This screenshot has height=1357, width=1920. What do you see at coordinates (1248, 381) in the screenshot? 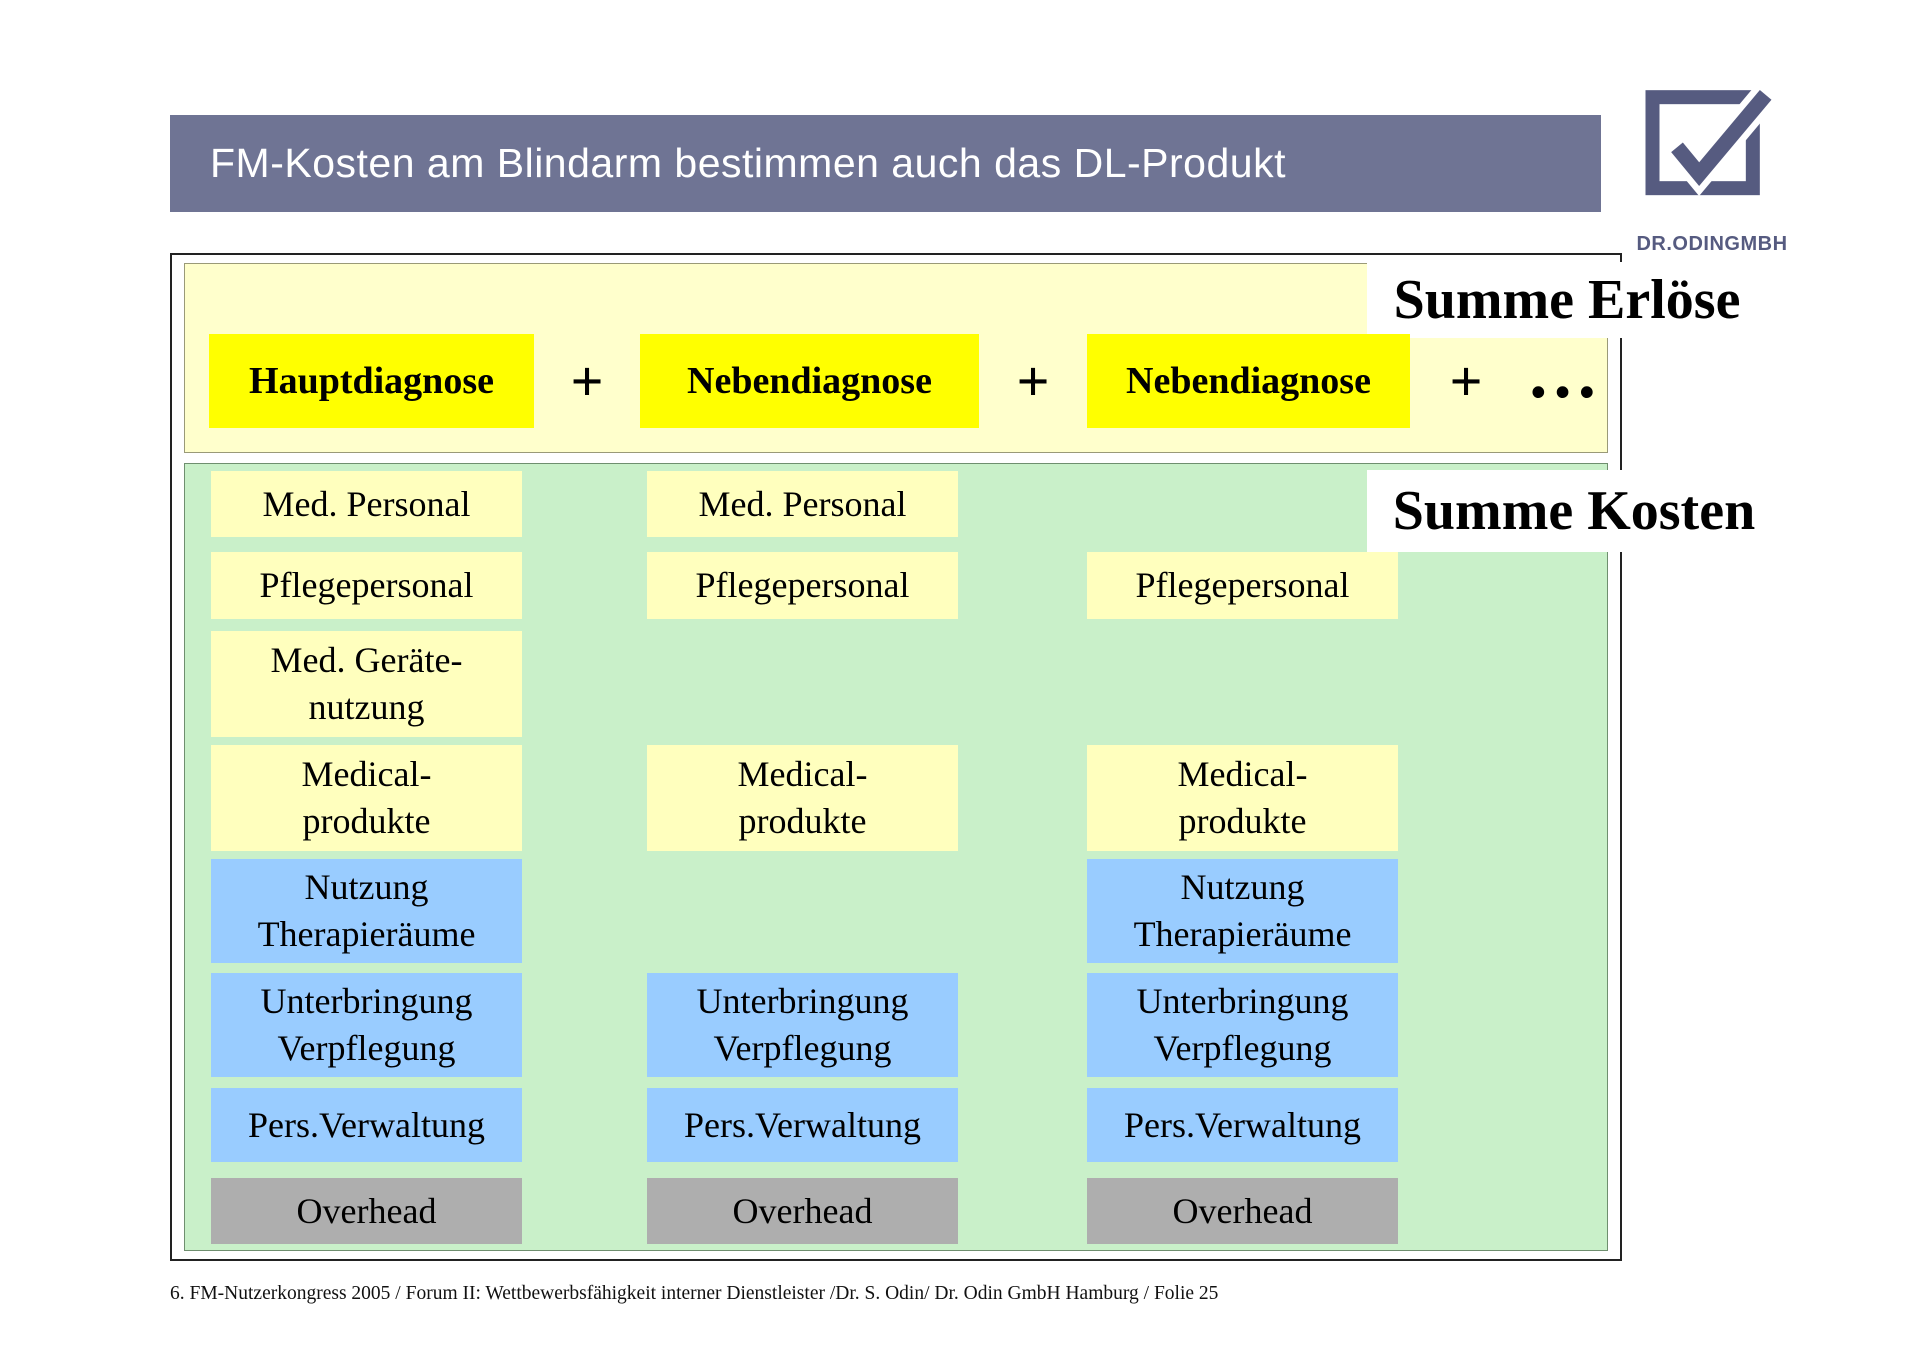
I see `diagnosis-box-nebendiagnose-2: Nebendiagnose` at bounding box center [1248, 381].